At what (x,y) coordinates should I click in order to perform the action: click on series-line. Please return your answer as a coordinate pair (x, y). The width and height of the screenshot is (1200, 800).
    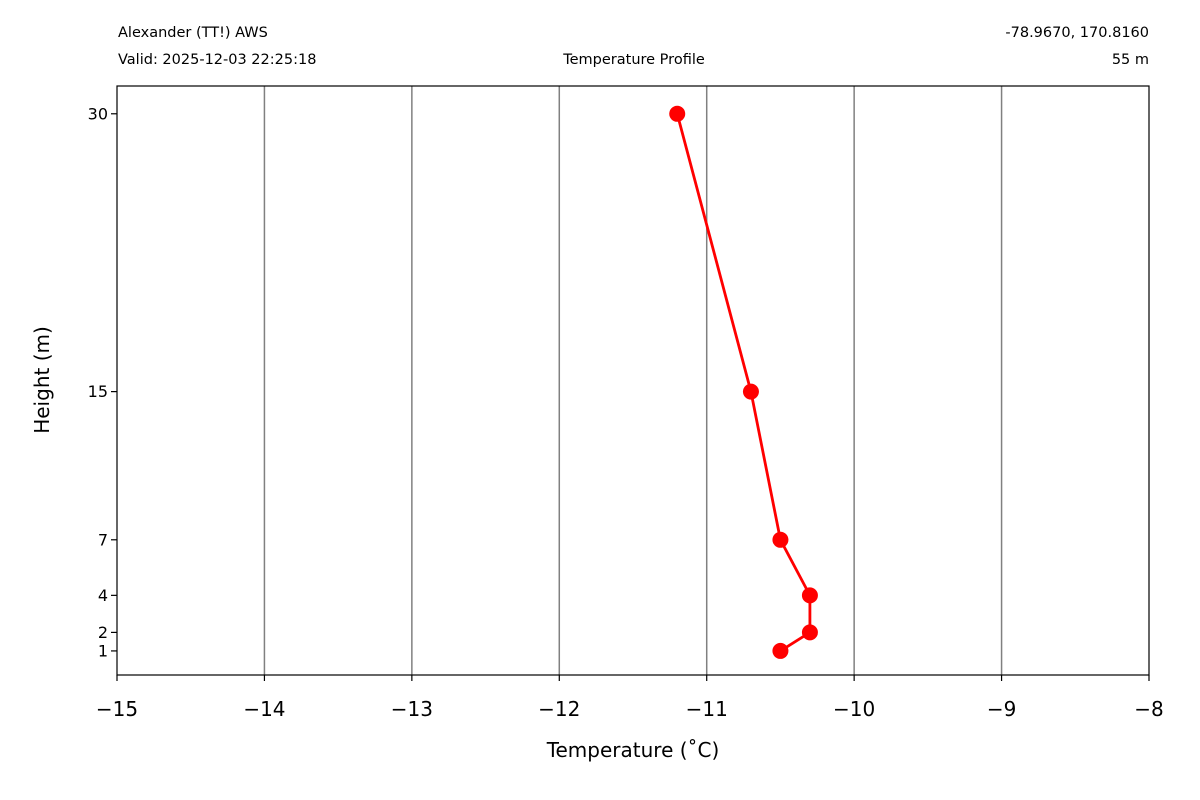
    Looking at the image, I should click on (743, 383).